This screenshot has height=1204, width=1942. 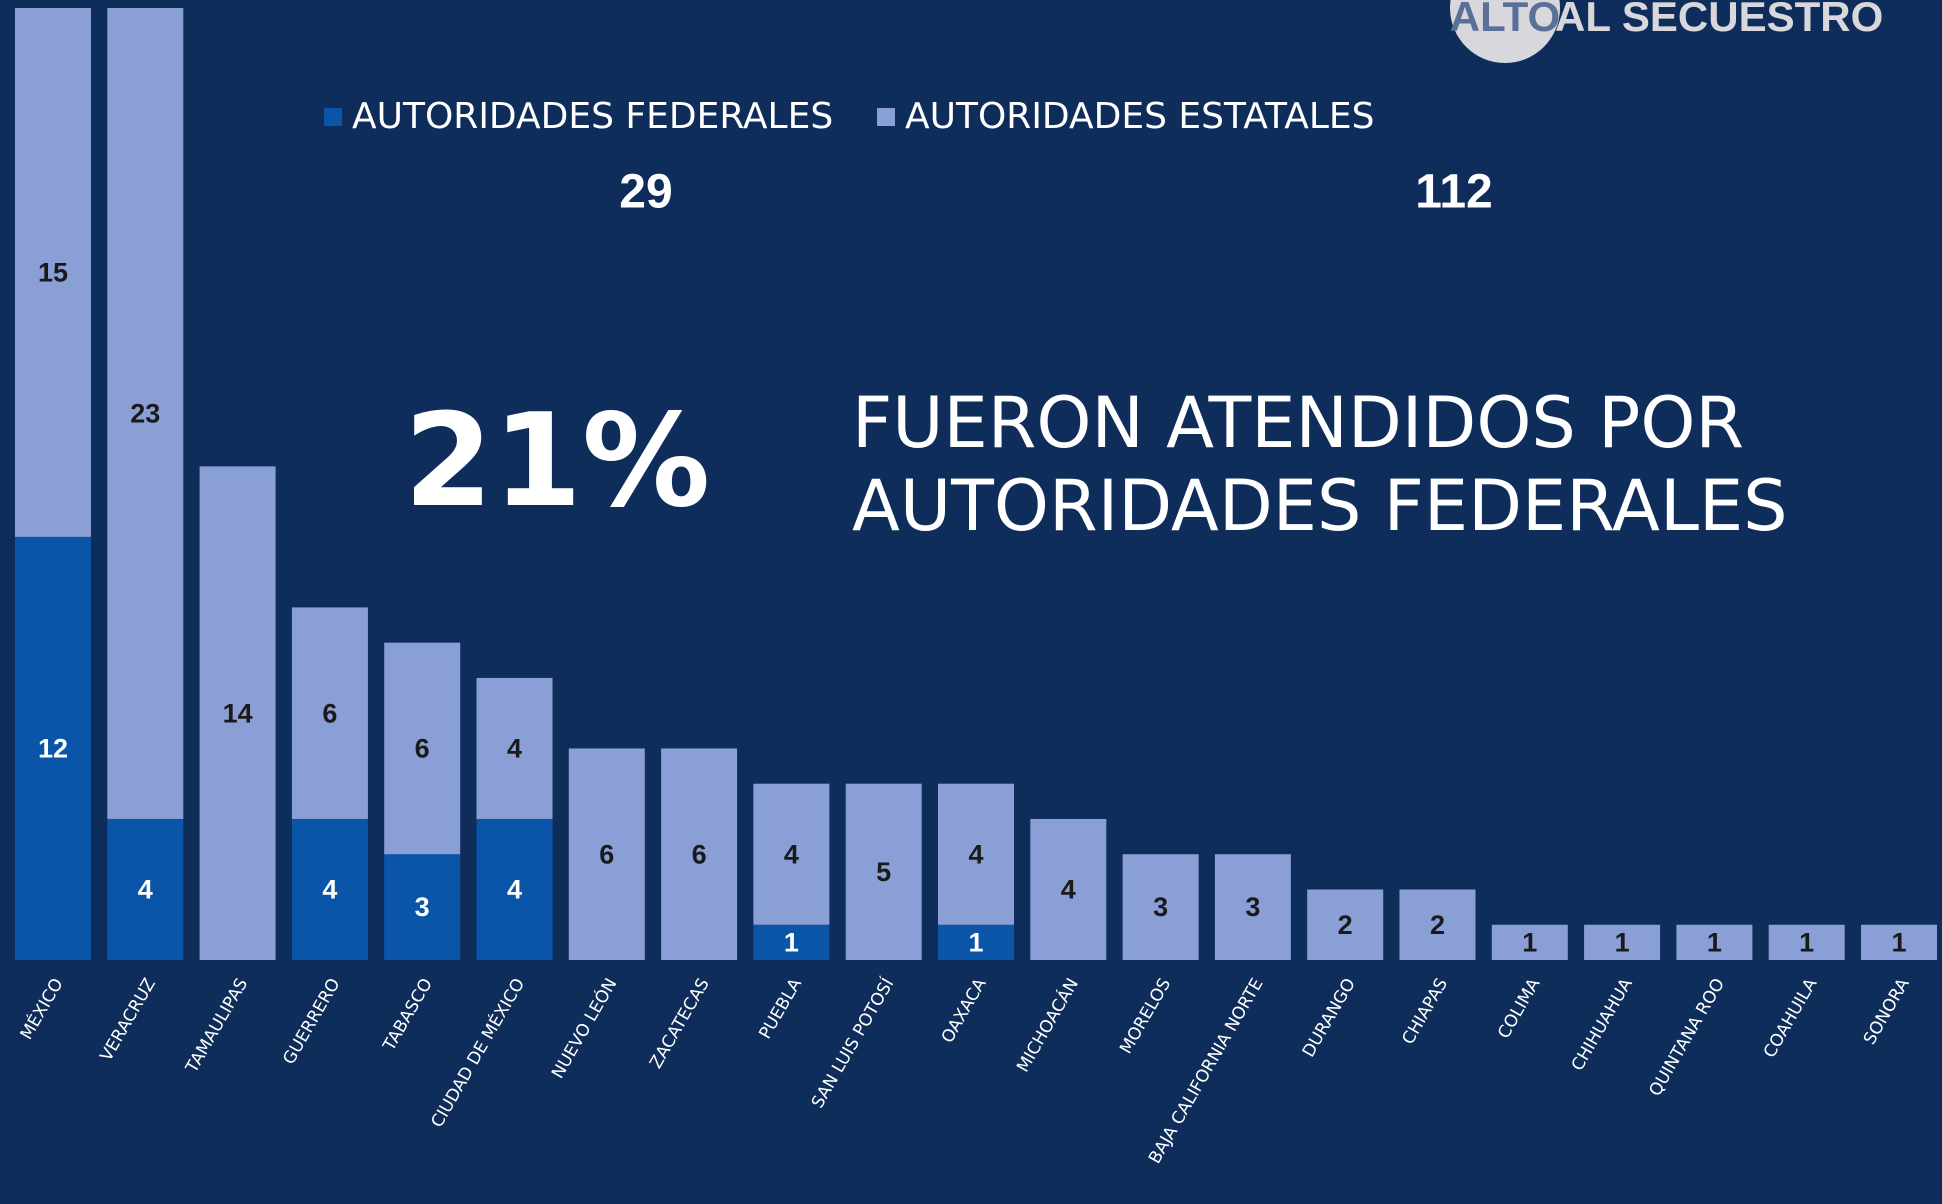 I want to click on data-label: 5, so click(x=883, y=872).